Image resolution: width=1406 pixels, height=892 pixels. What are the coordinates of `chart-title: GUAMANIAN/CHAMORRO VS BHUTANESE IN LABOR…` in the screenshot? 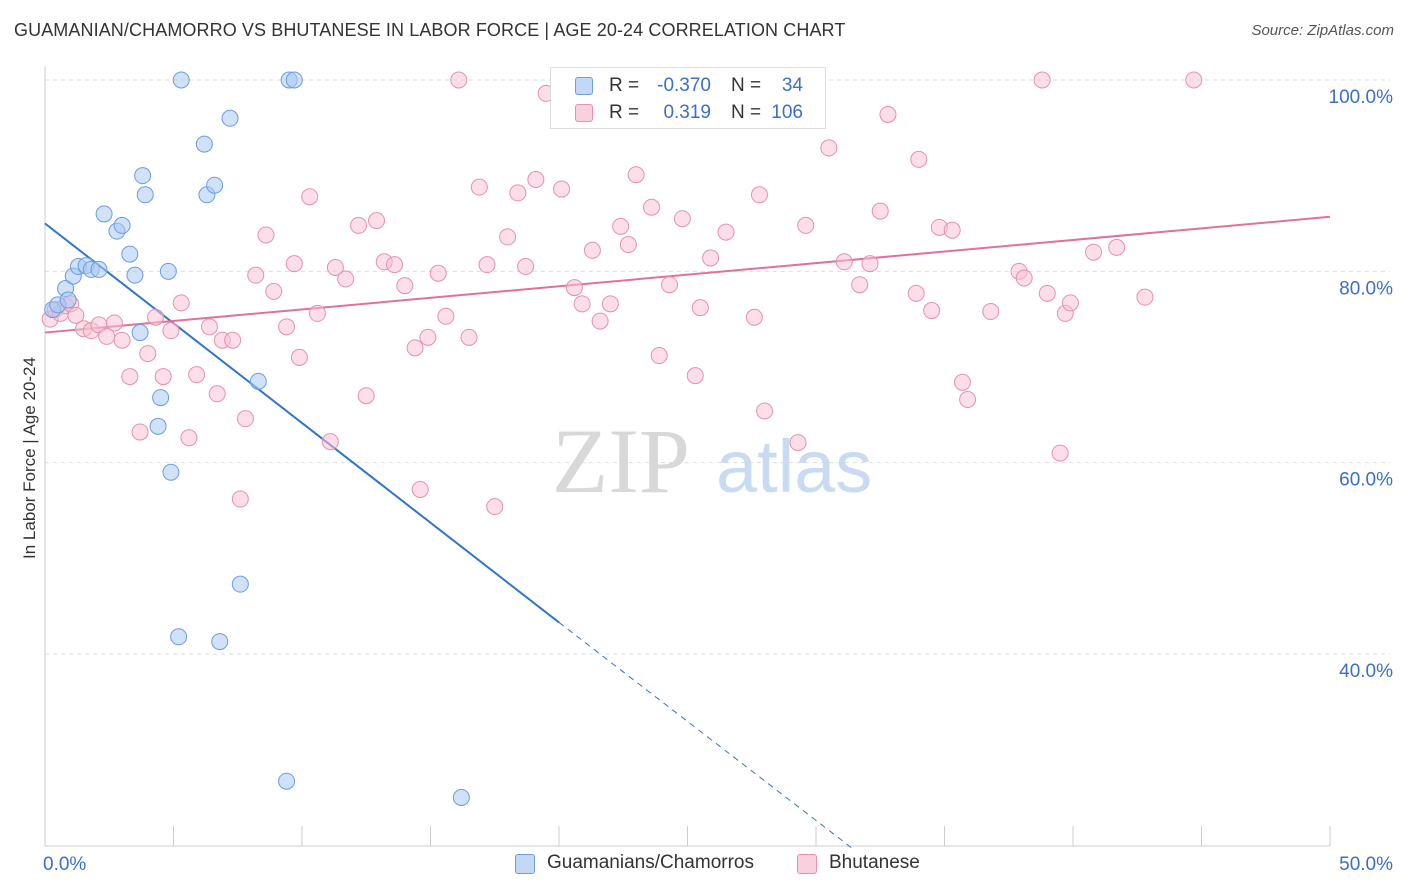 It's located at (430, 30).